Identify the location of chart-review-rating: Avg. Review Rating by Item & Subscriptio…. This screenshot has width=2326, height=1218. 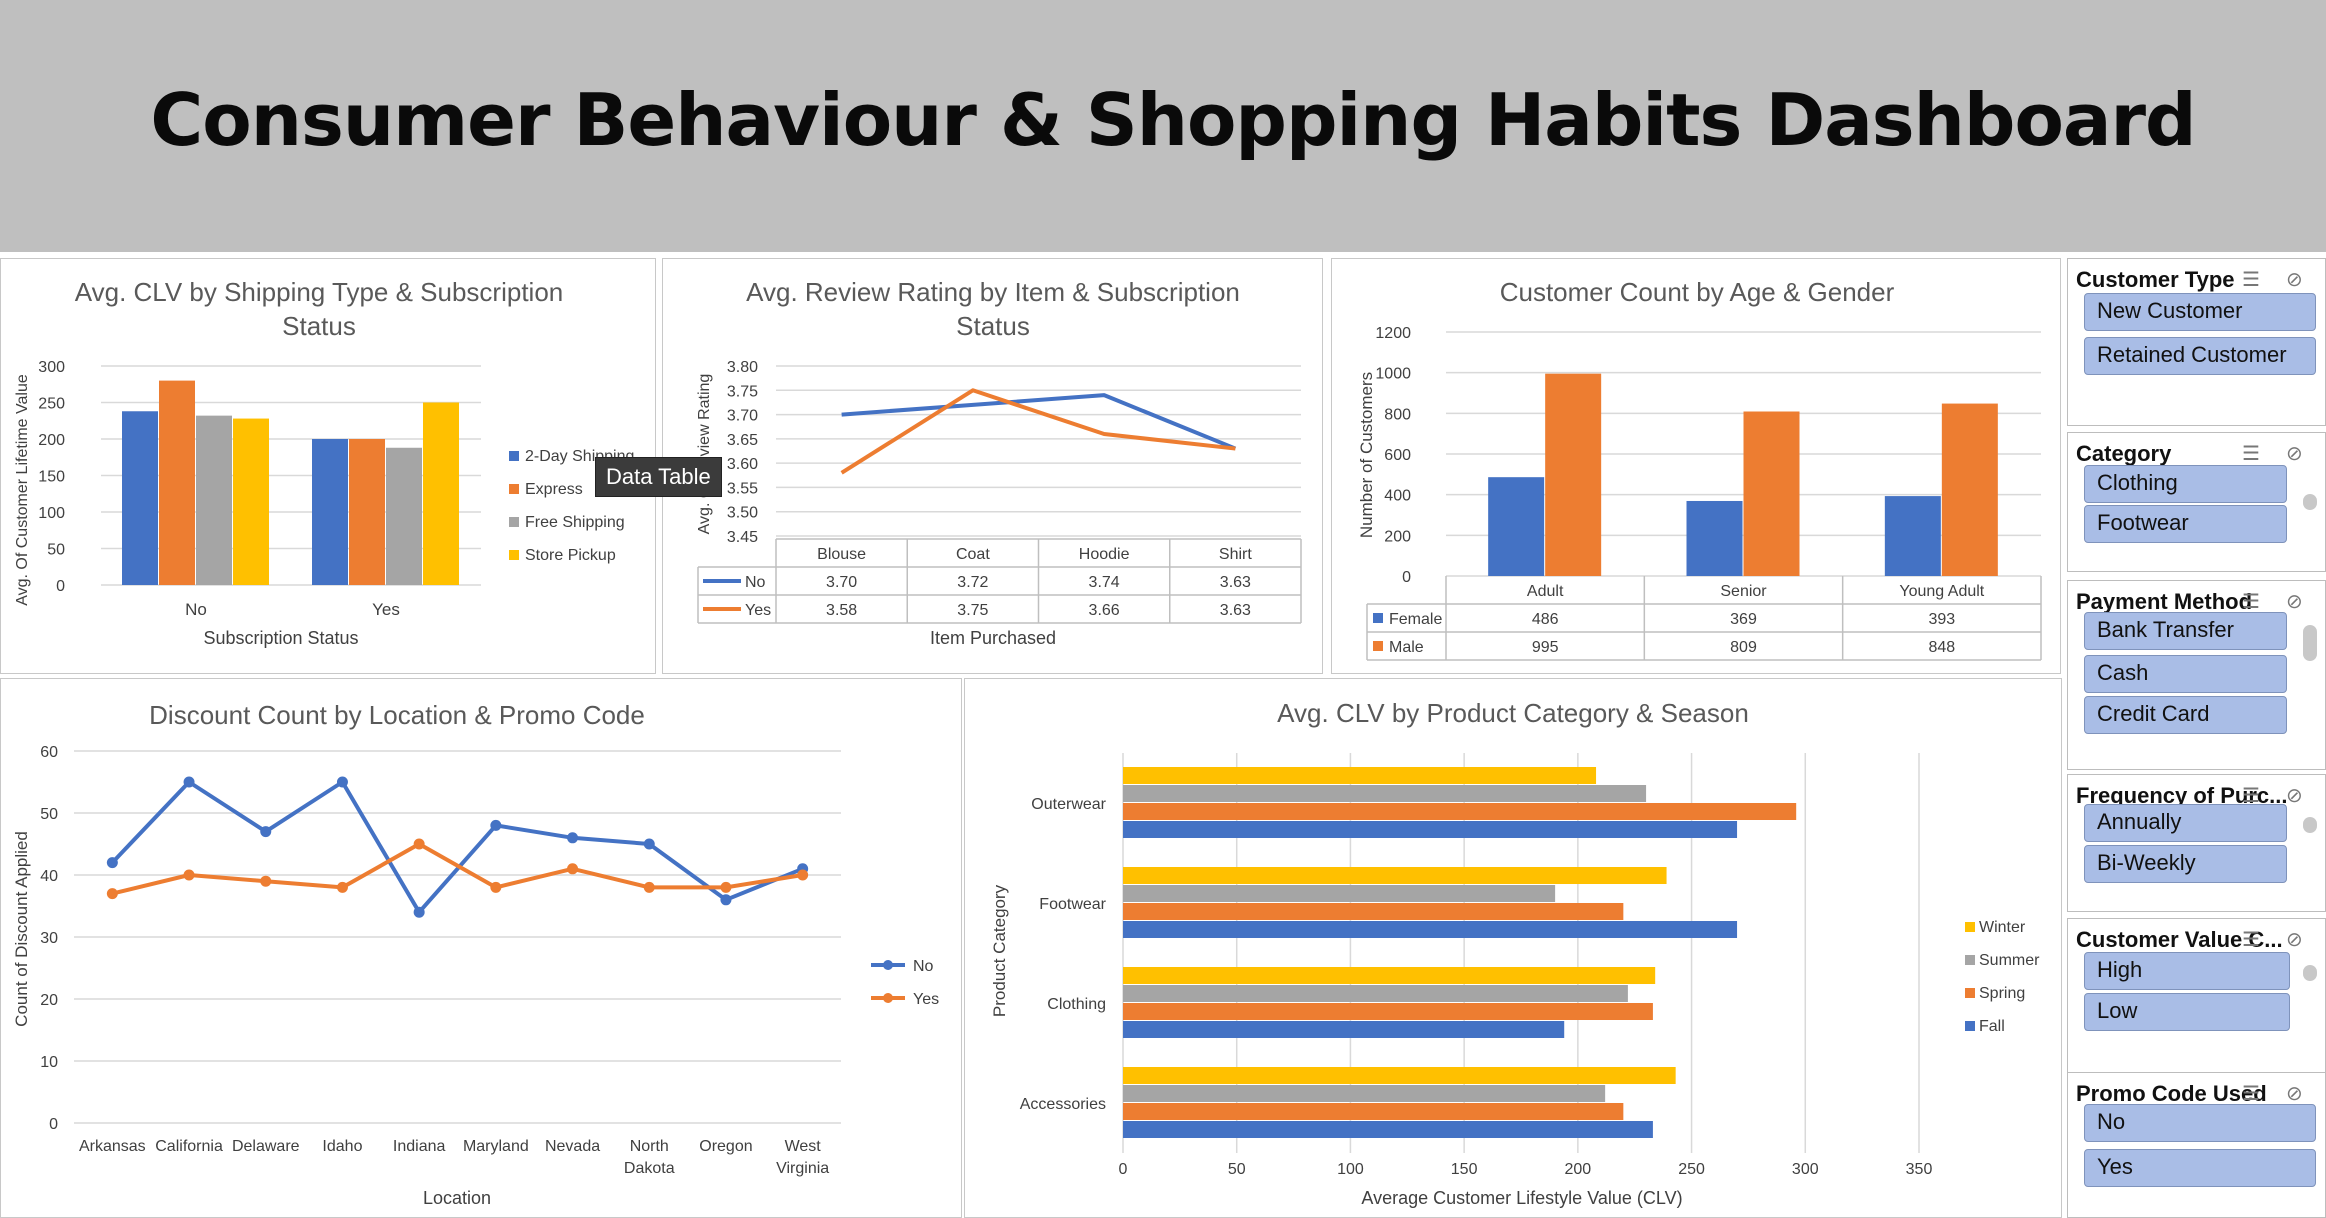
(992, 466).